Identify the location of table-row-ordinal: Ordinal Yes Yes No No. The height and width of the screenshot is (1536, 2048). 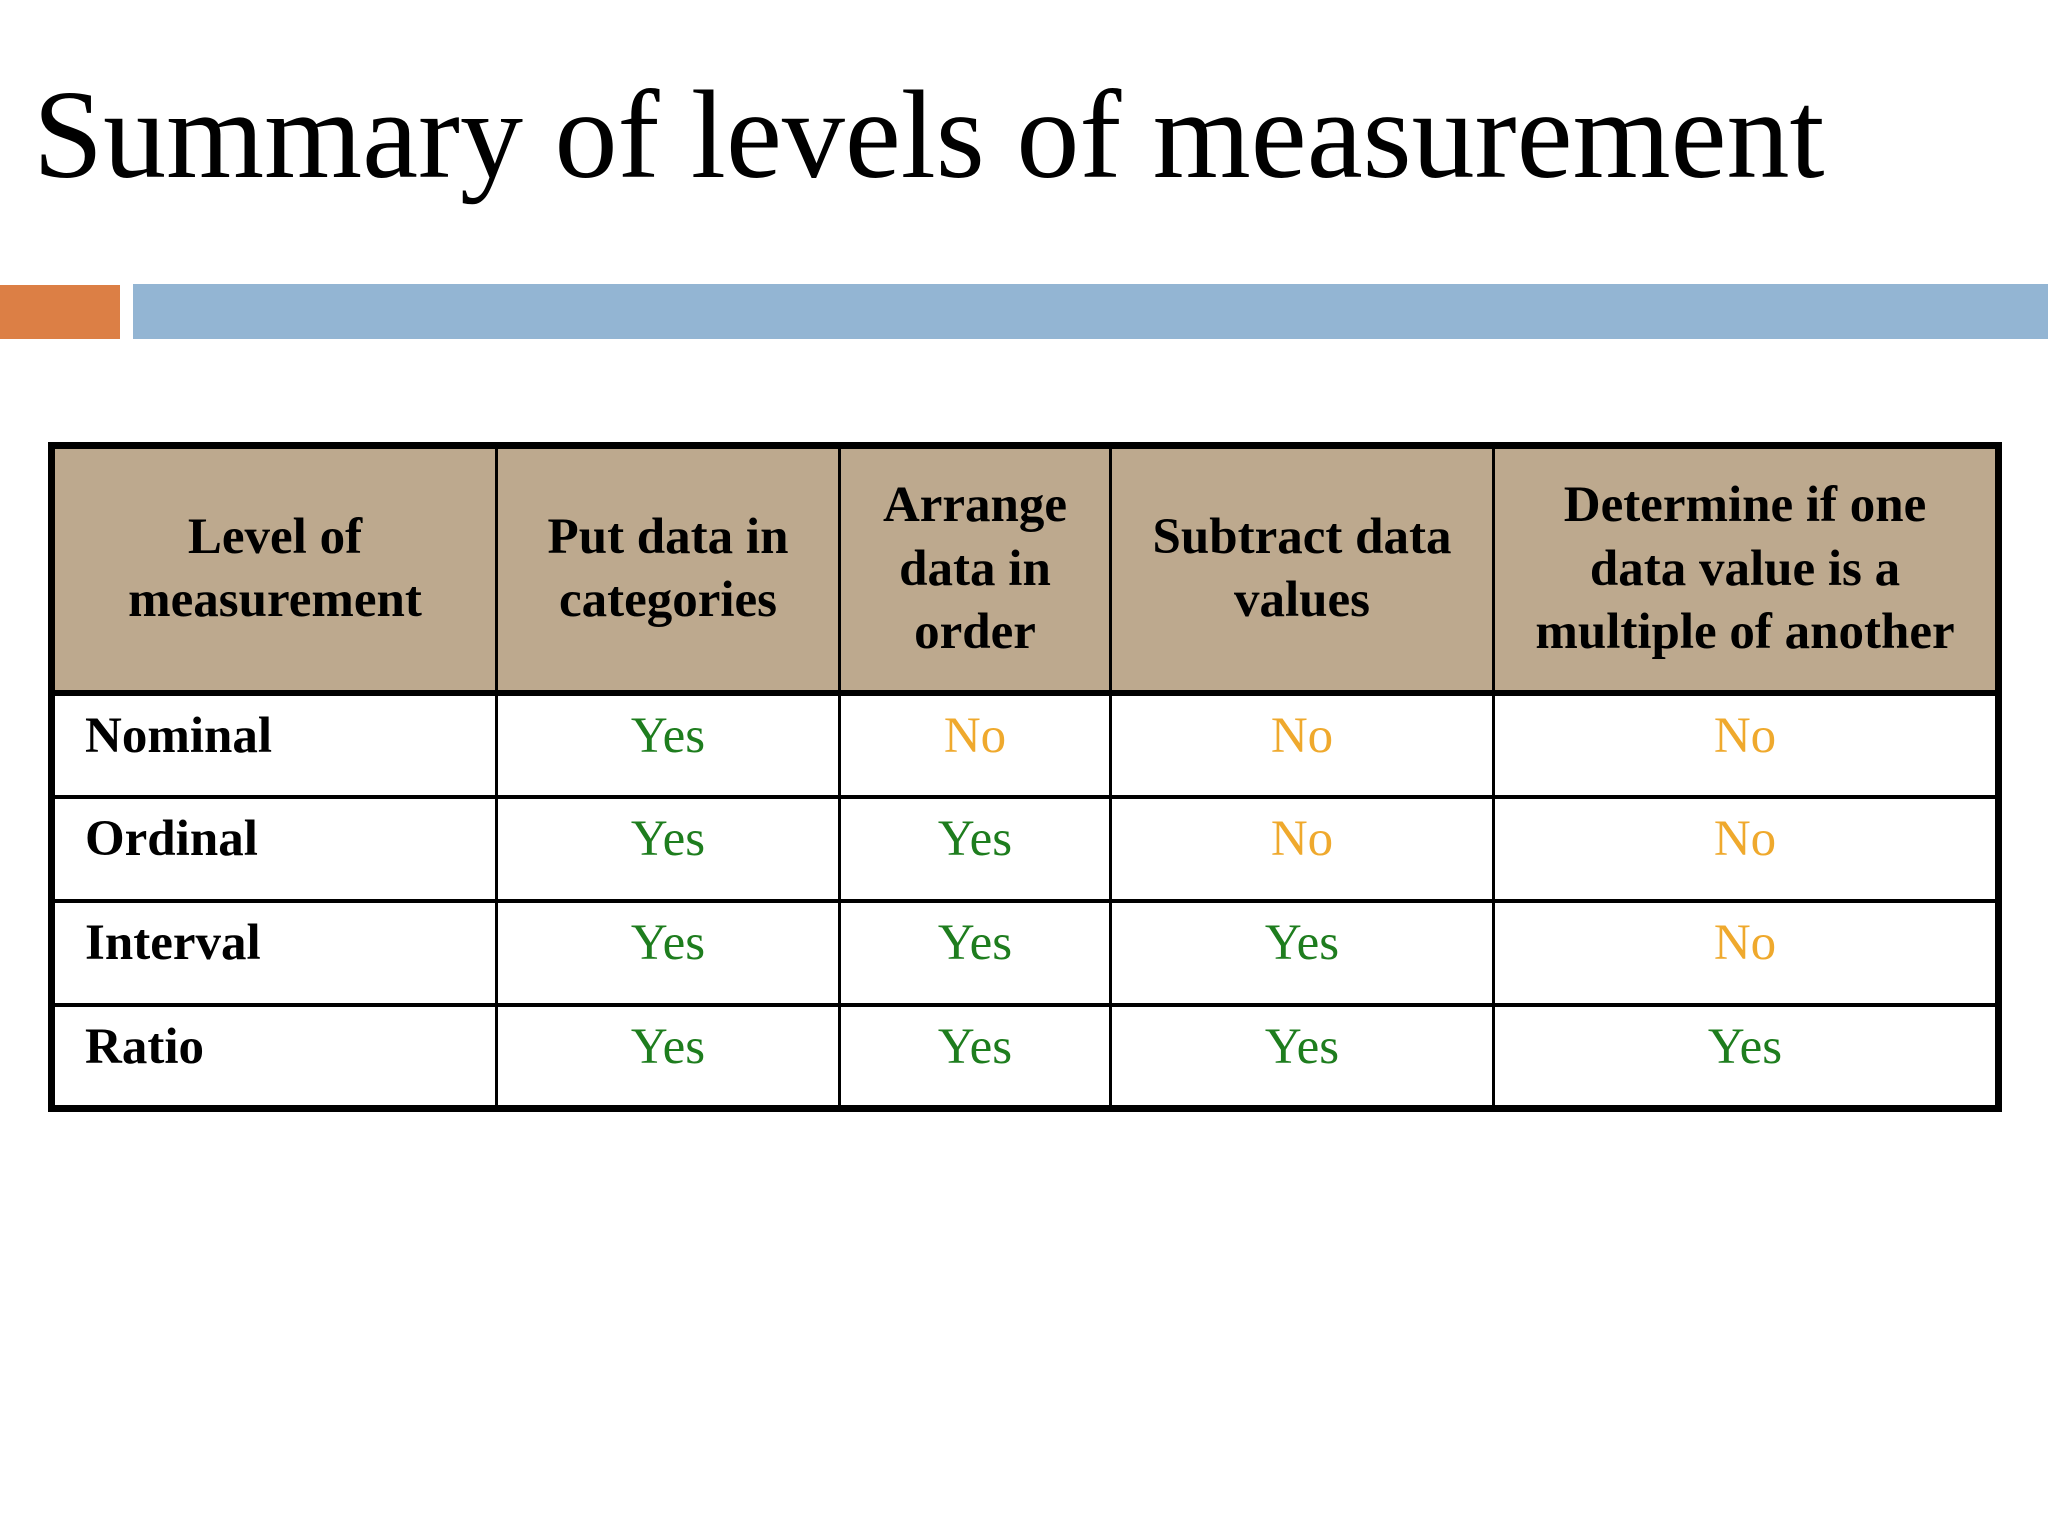
(1025, 849).